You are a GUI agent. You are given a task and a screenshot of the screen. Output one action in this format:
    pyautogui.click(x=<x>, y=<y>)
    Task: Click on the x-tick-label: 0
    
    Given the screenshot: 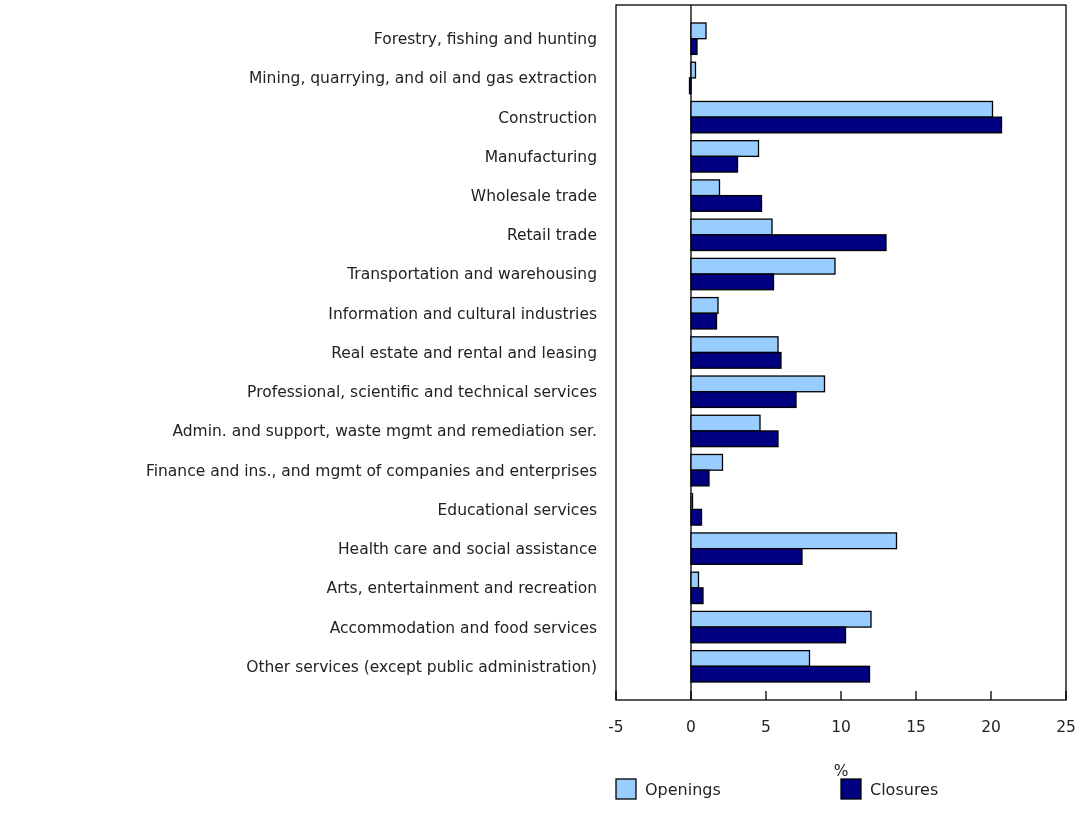 What is the action you would take?
    pyautogui.click(x=691, y=727)
    